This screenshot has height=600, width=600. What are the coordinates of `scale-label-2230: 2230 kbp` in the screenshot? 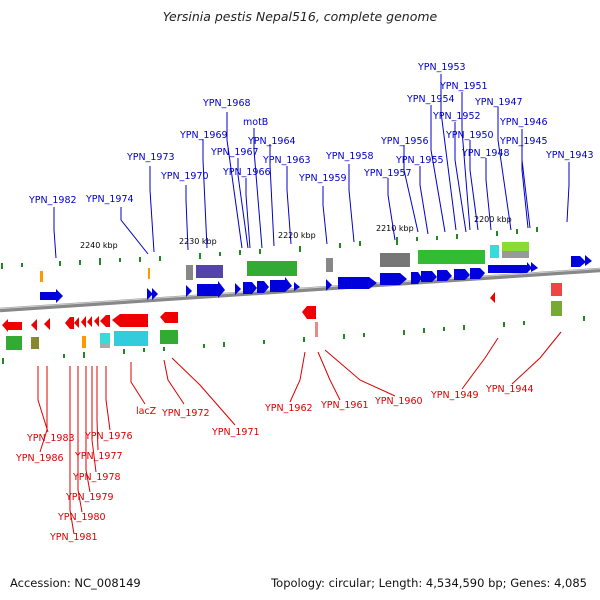 It's located at (198, 241).